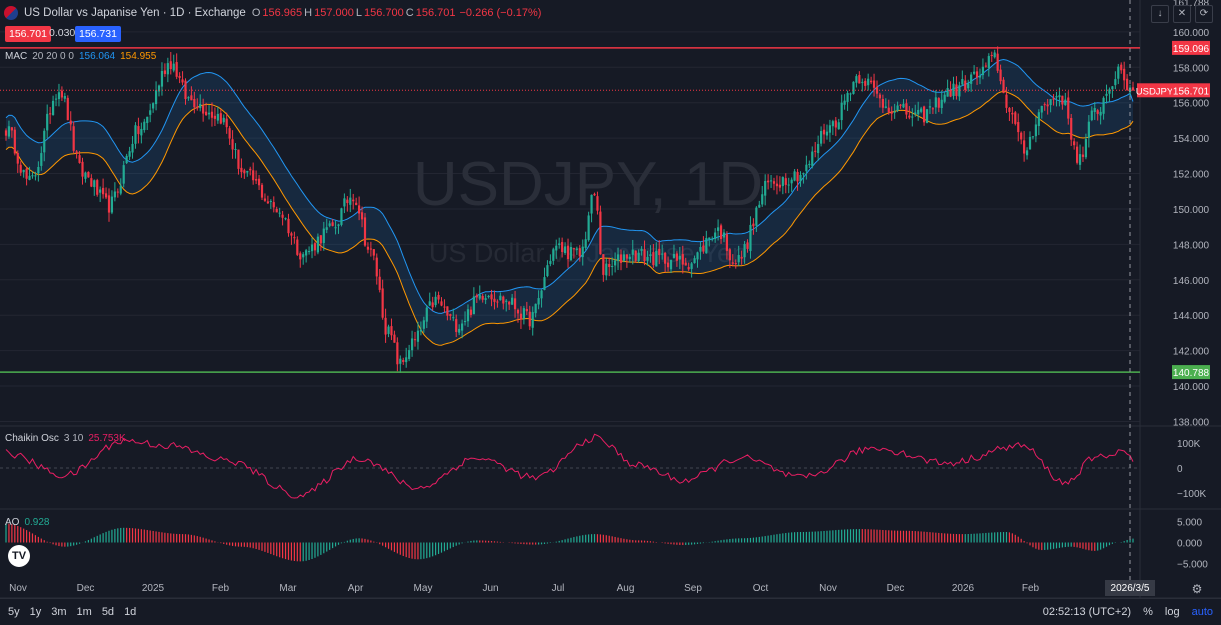 The width and height of the screenshot is (1221, 625). Describe the element at coordinates (1031, 588) in the screenshot. I see `time-tick-label: Feb` at that location.